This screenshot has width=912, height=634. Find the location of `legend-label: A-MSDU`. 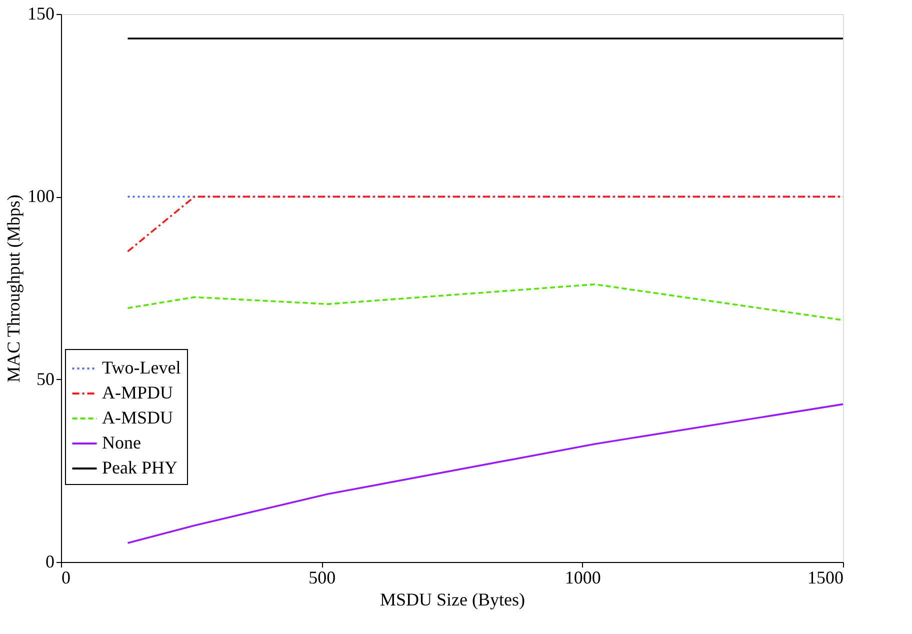

legend-label: A-MSDU is located at coordinates (138, 418).